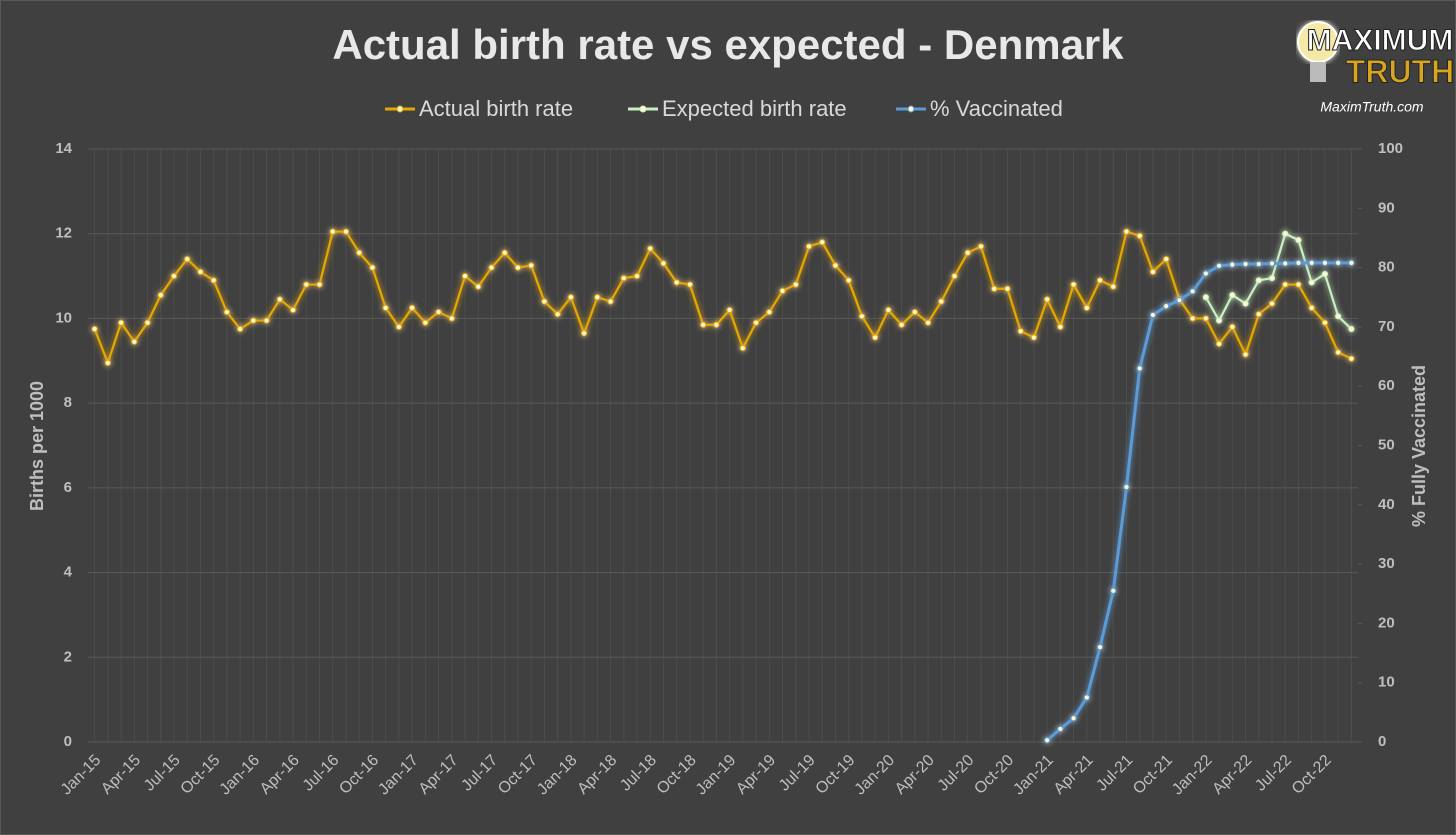 Image resolution: width=1456 pixels, height=835 pixels. What do you see at coordinates (1318, 72) in the screenshot?
I see `logo-bulb-base` at bounding box center [1318, 72].